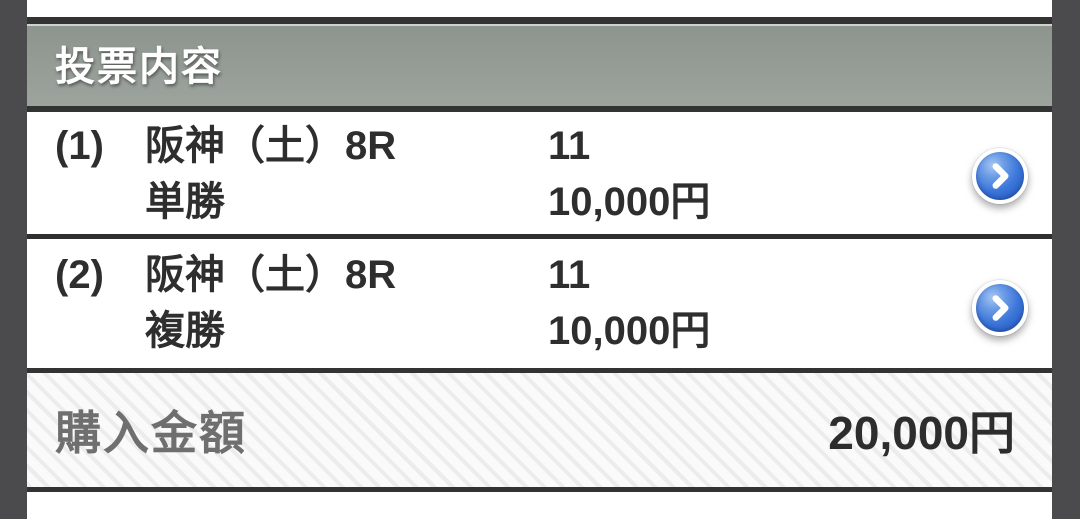 Image resolution: width=1080 pixels, height=519 pixels. I want to click on top-spacer, so click(539, 8).